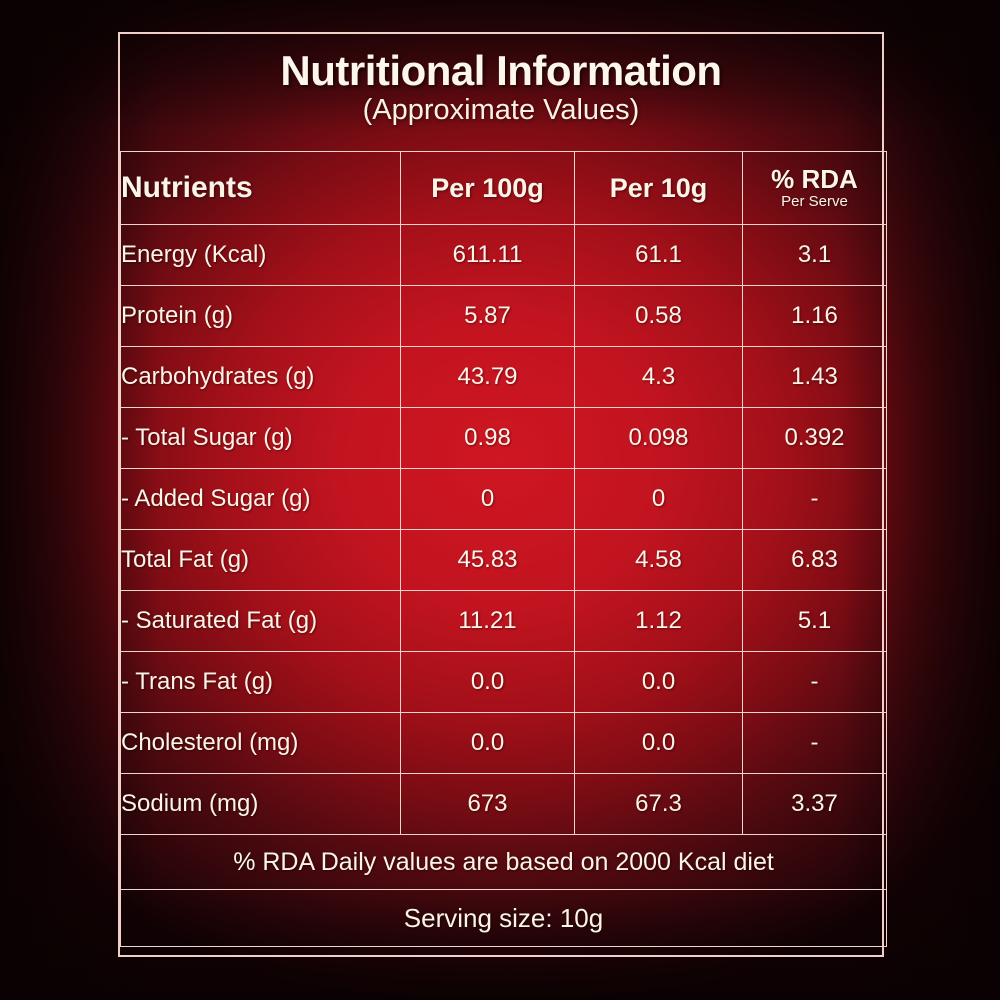 The height and width of the screenshot is (1000, 1000). I want to click on nutrient-value-rda: 6.83, so click(814, 560).